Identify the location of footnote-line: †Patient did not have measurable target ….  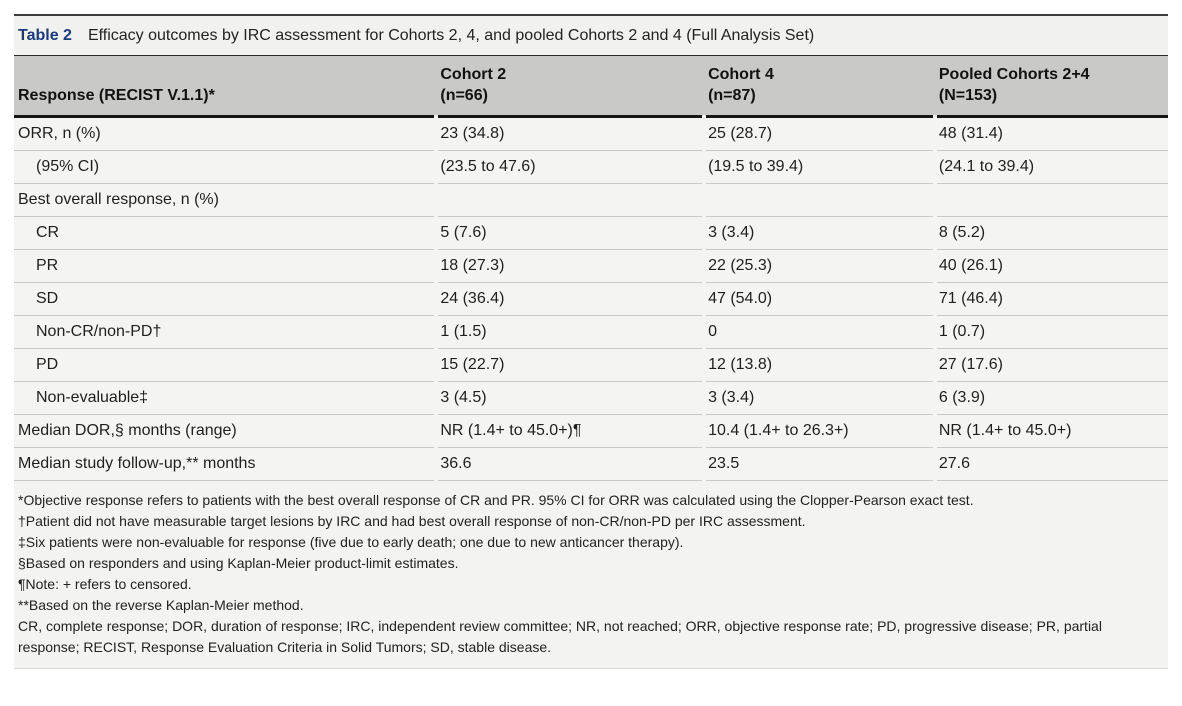
(412, 521).